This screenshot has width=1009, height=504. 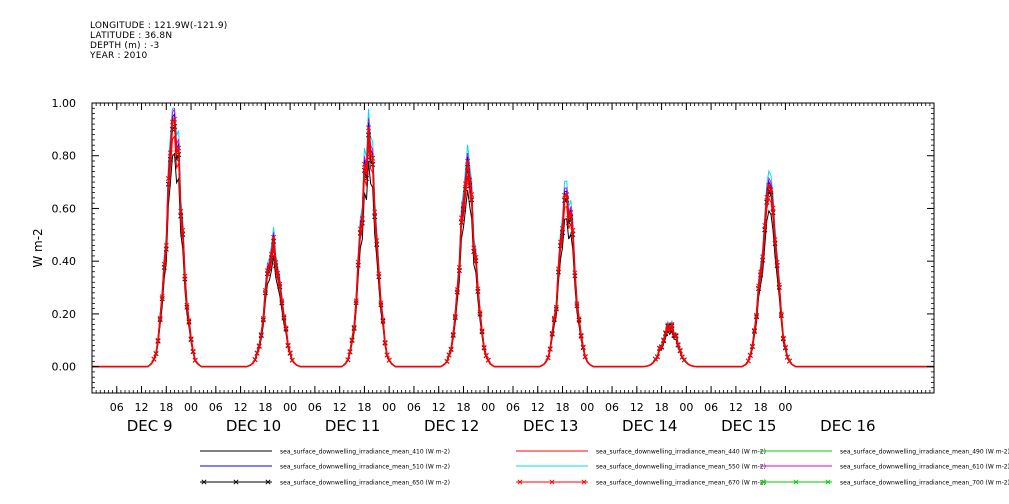 What do you see at coordinates (64, 367) in the screenshot?
I see `y-tick-label: 0.00` at bounding box center [64, 367].